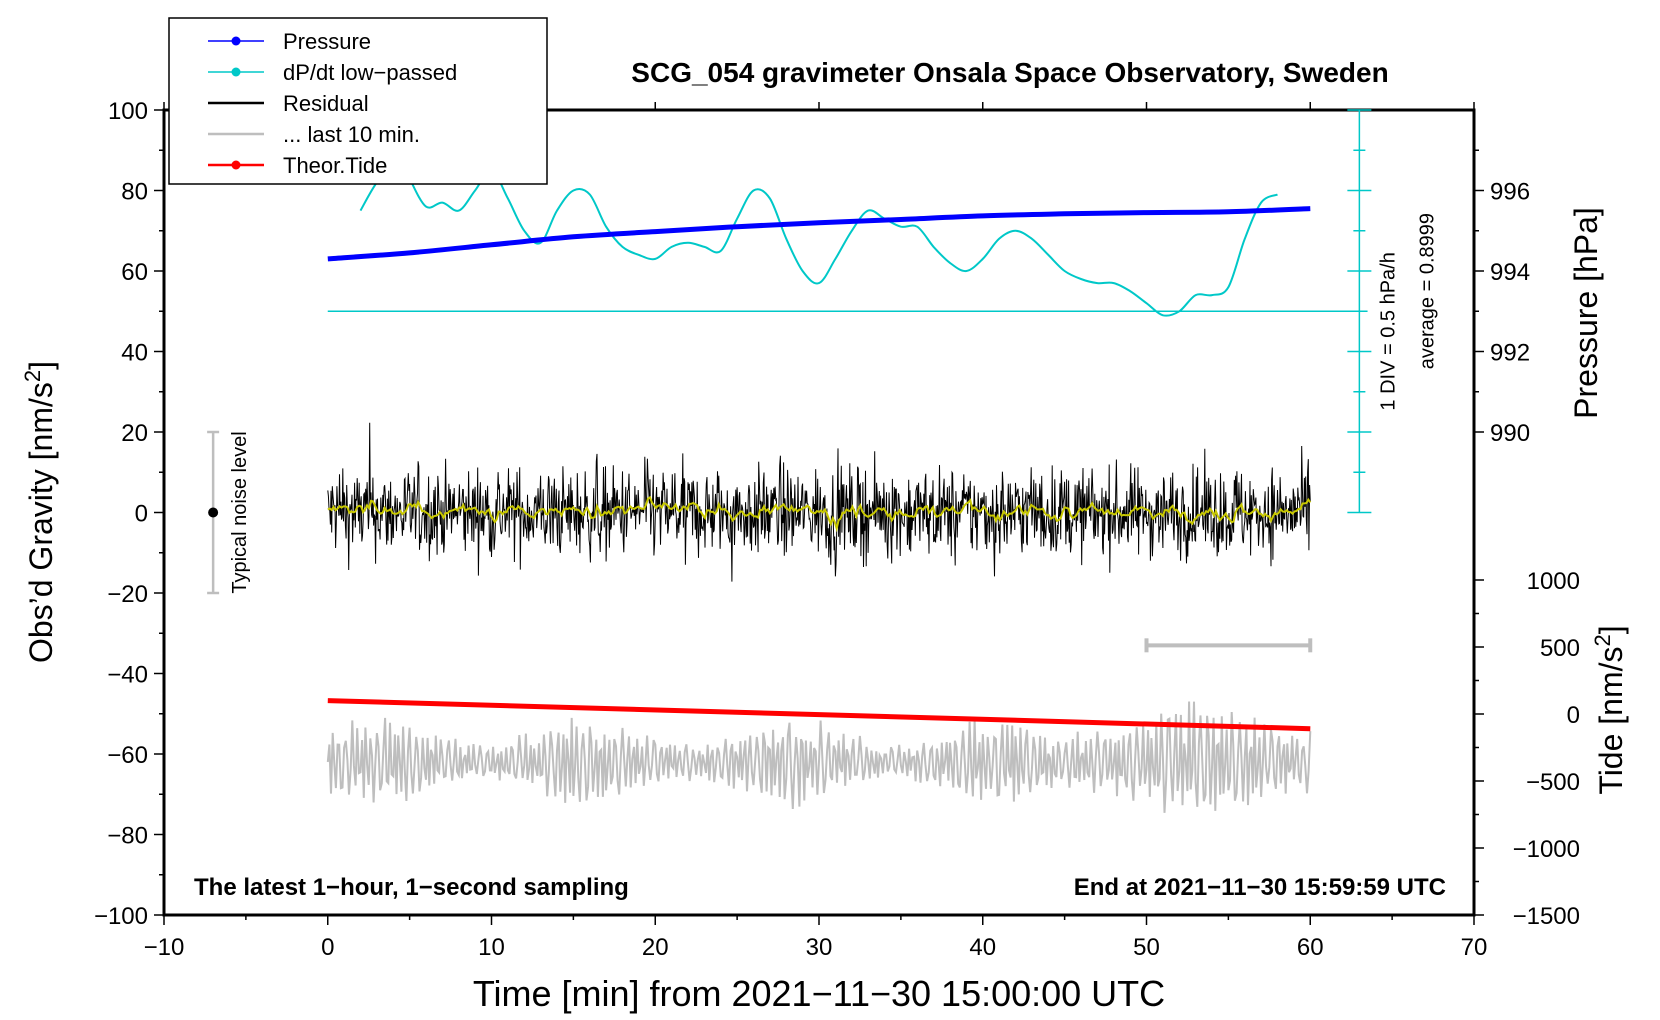 This screenshot has height=1020, width=1660. I want to click on noise-indicator, so click(213, 512).